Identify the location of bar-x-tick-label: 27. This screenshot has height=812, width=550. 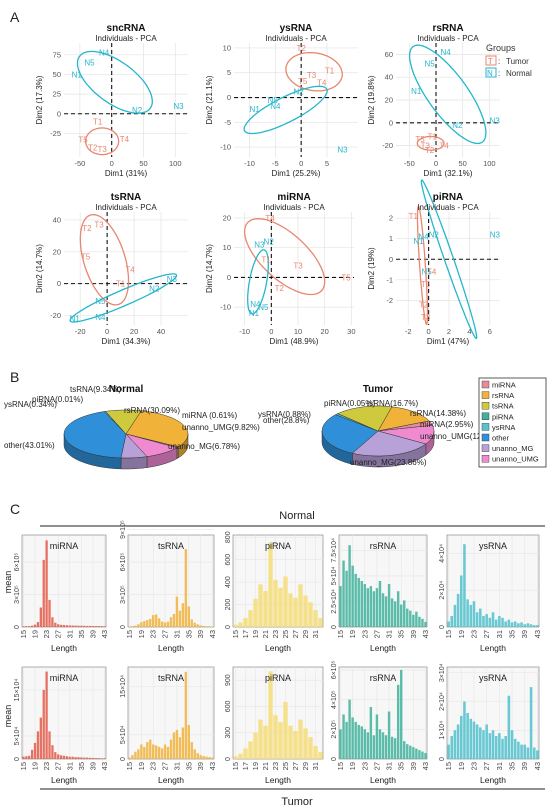
(295, 634).